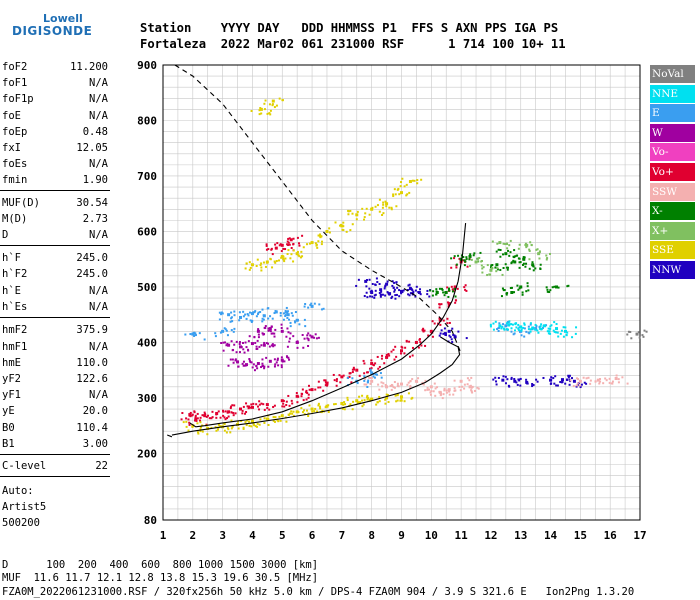  What do you see at coordinates (15, 330) in the screenshot?
I see `param-label: hmF2` at bounding box center [15, 330].